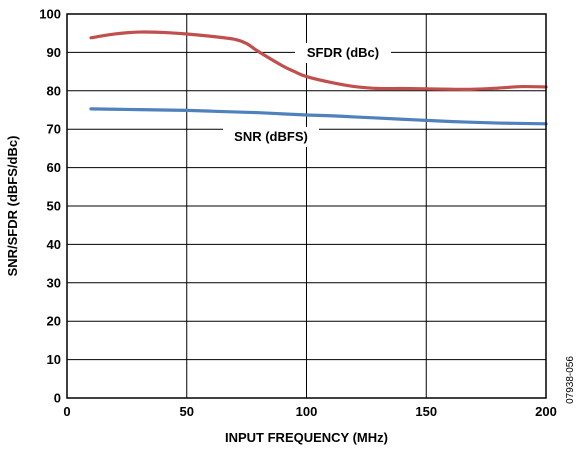 The height and width of the screenshot is (452, 577). I want to click on y-tick-label: 20, so click(54, 321).